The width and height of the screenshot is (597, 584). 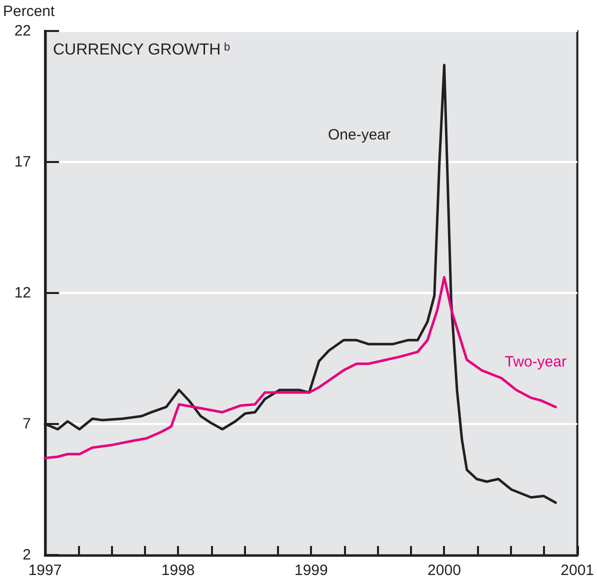 What do you see at coordinates (45, 570) in the screenshot?
I see `x-tick-label: 1997` at bounding box center [45, 570].